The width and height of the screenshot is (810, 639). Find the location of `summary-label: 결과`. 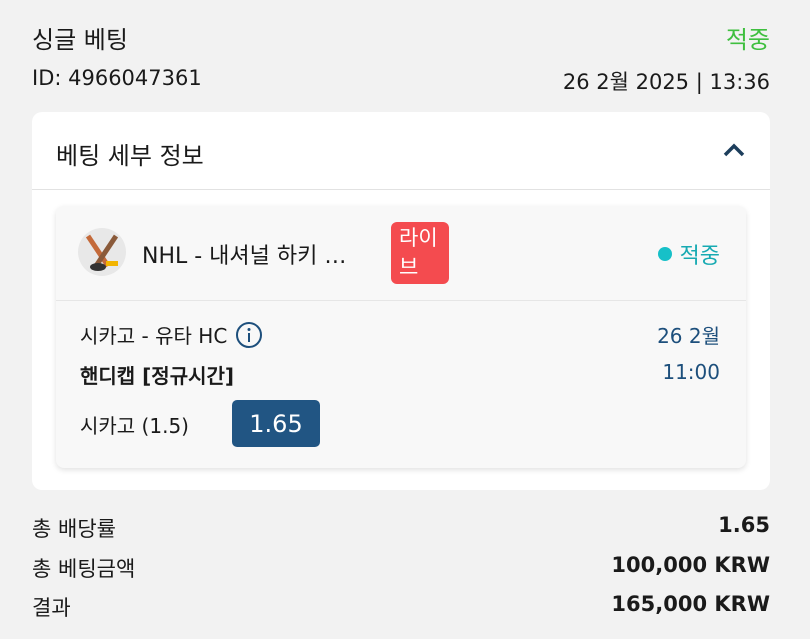

summary-label: 결과 is located at coordinates (51, 608).